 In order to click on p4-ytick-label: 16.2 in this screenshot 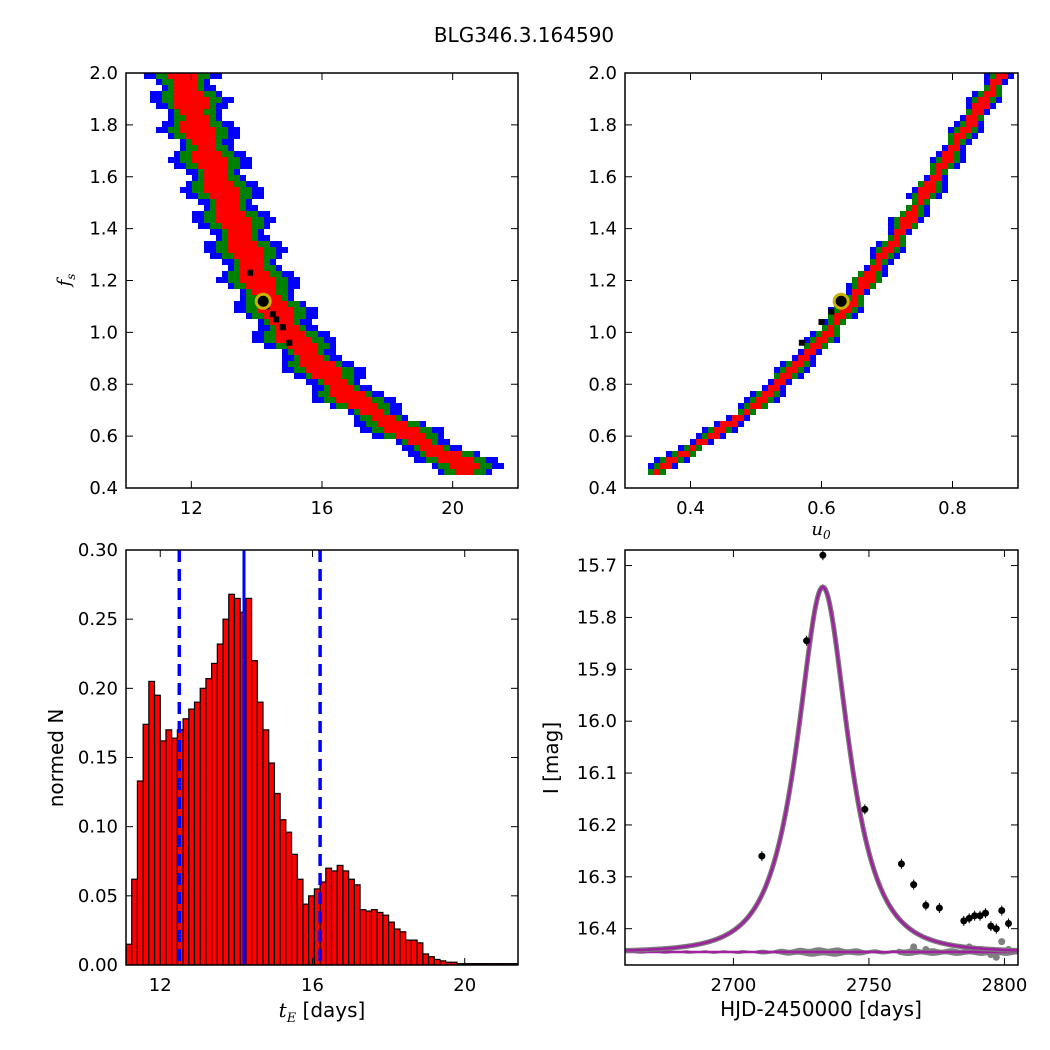, I will do `click(597, 825)`.